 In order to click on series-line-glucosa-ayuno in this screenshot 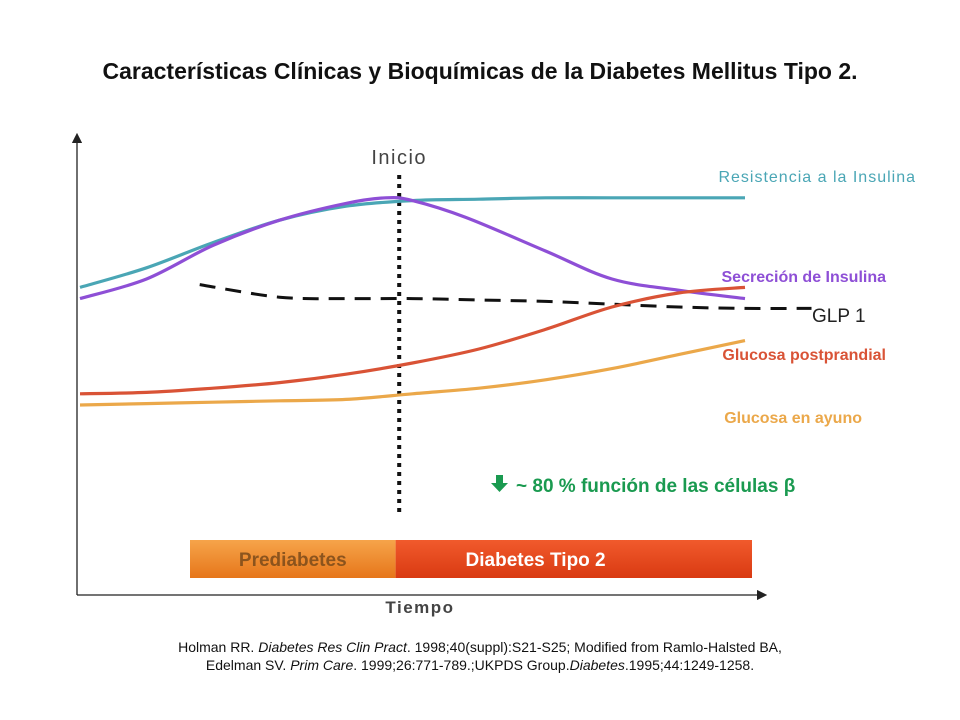, I will do `click(412, 373)`.